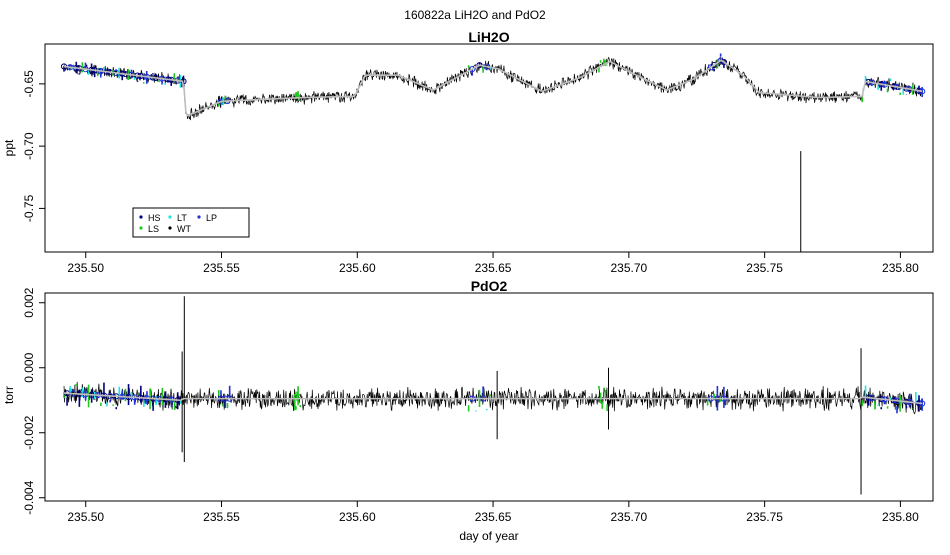 This screenshot has height=555, width=950. Describe the element at coordinates (29, 208) in the screenshot. I see `y-tick-label: -0.75` at that location.